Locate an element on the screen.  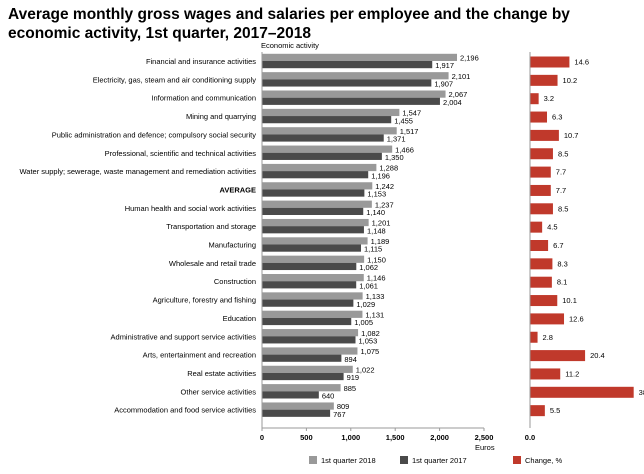
value-label-change: 11.2 is located at coordinates (572, 373).